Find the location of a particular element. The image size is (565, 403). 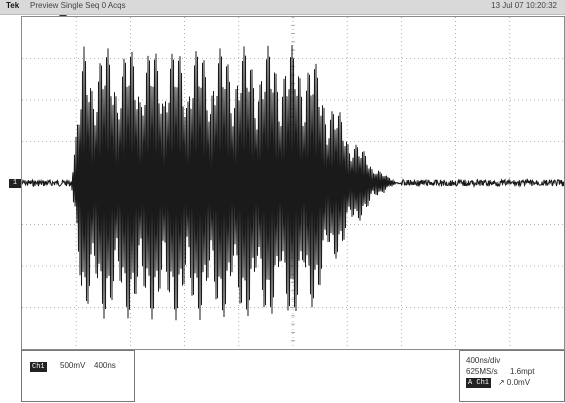

channel-readout-panel: Ch1 500mV 400ns is located at coordinates (78, 376).